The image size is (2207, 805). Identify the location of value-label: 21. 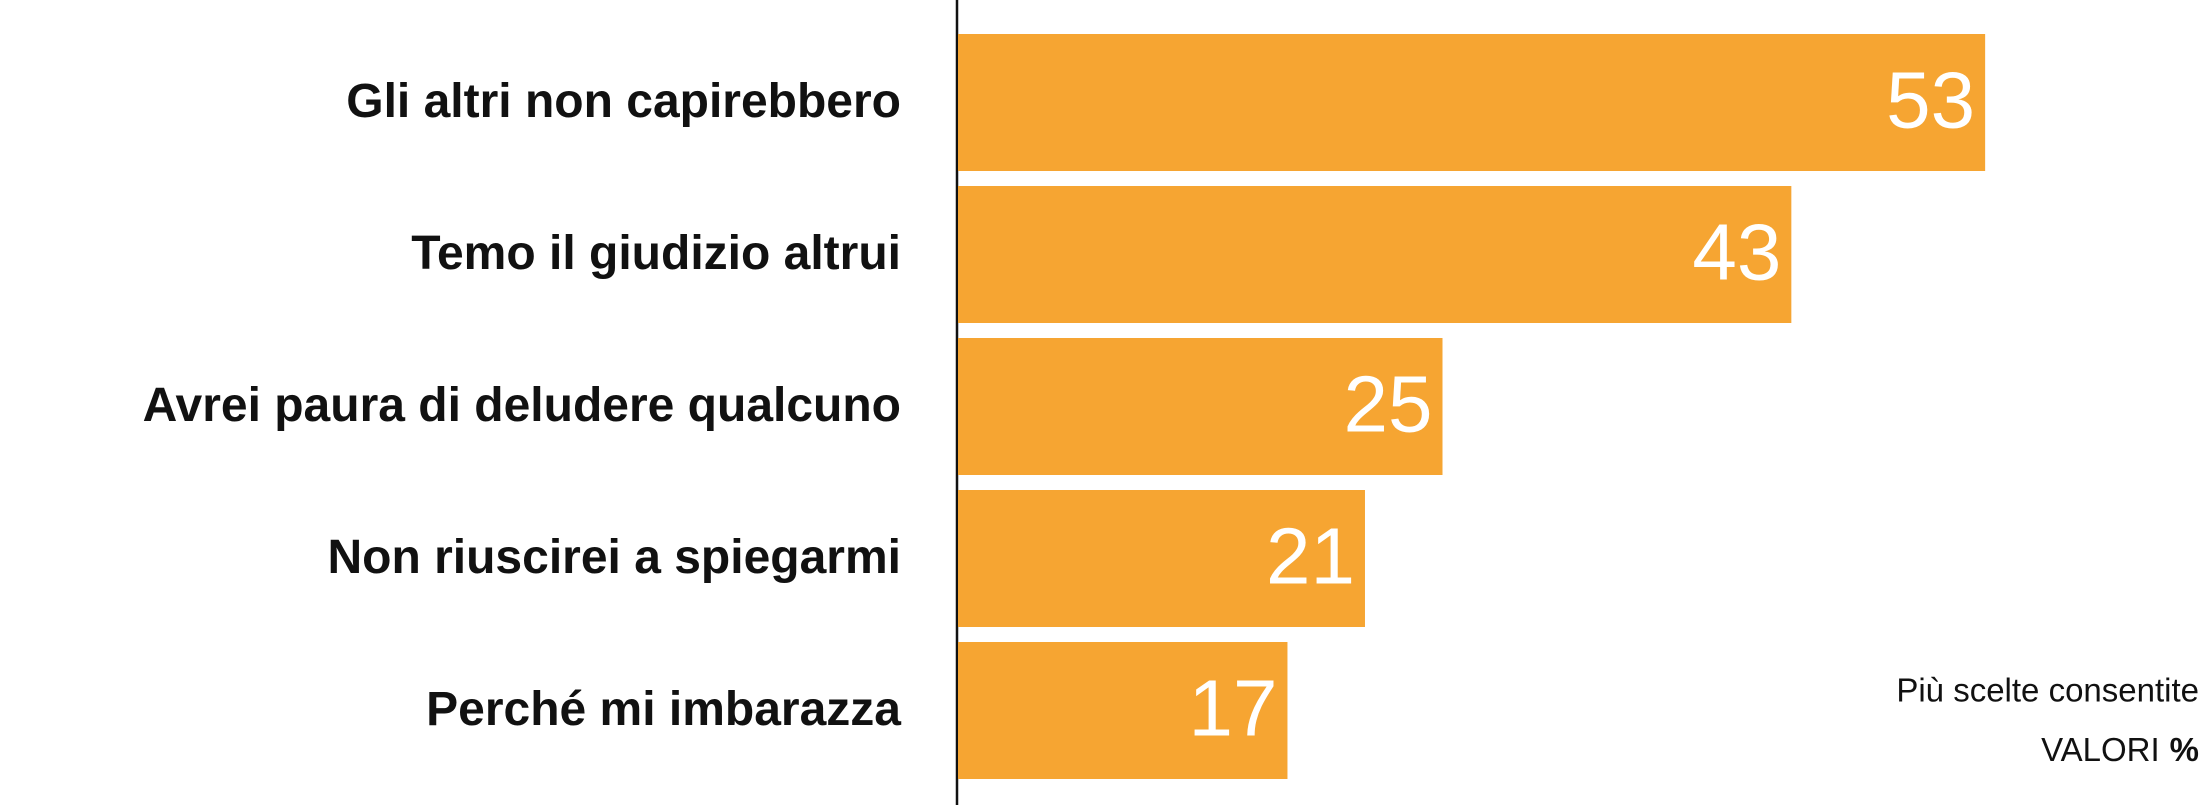
(1310, 556).